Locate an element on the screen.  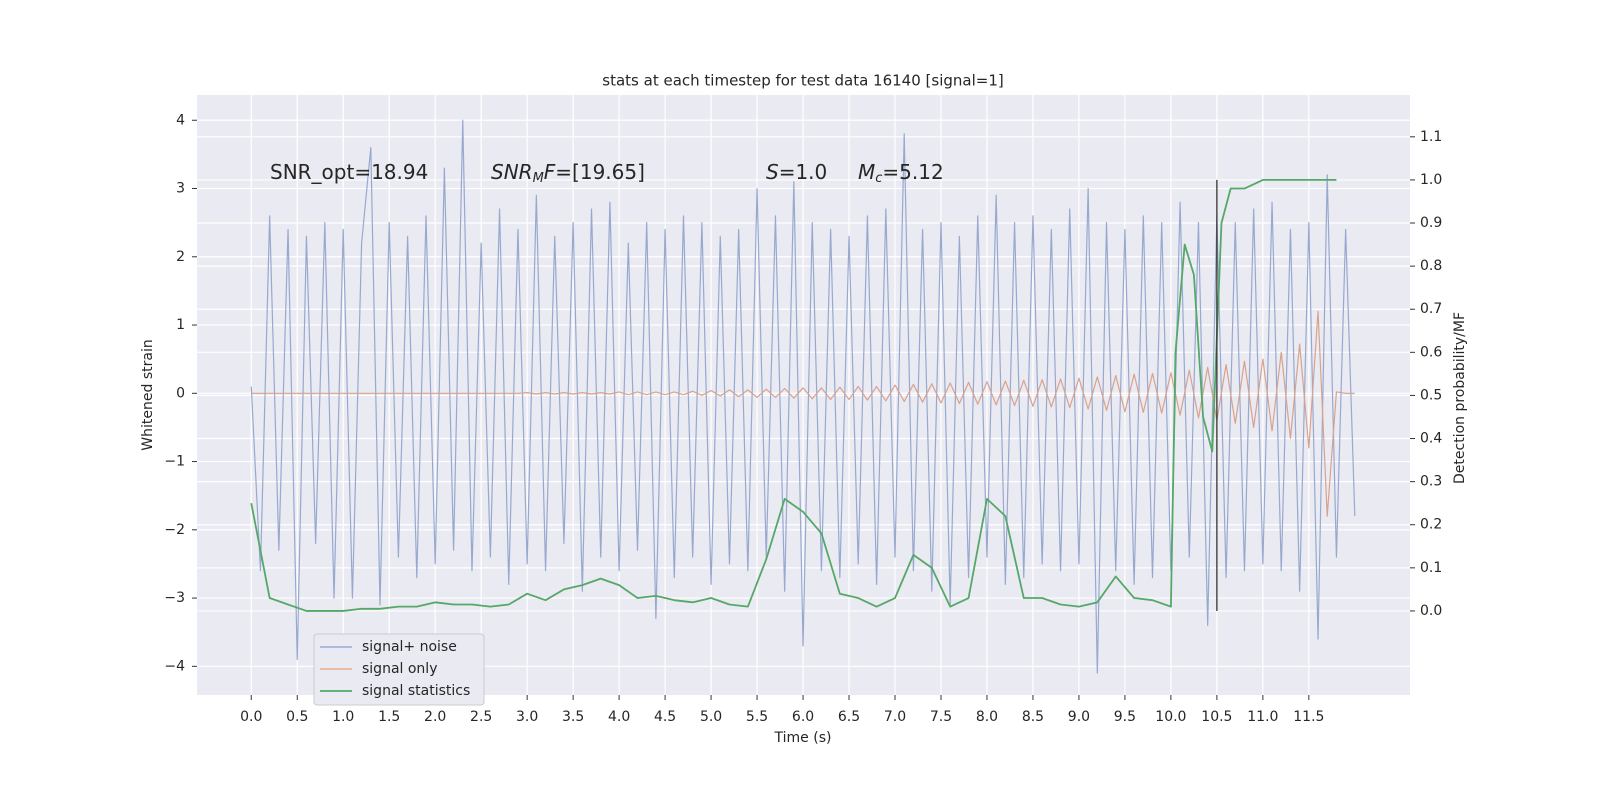
y2-tick-label: 1.0 is located at coordinates (1431, 180).